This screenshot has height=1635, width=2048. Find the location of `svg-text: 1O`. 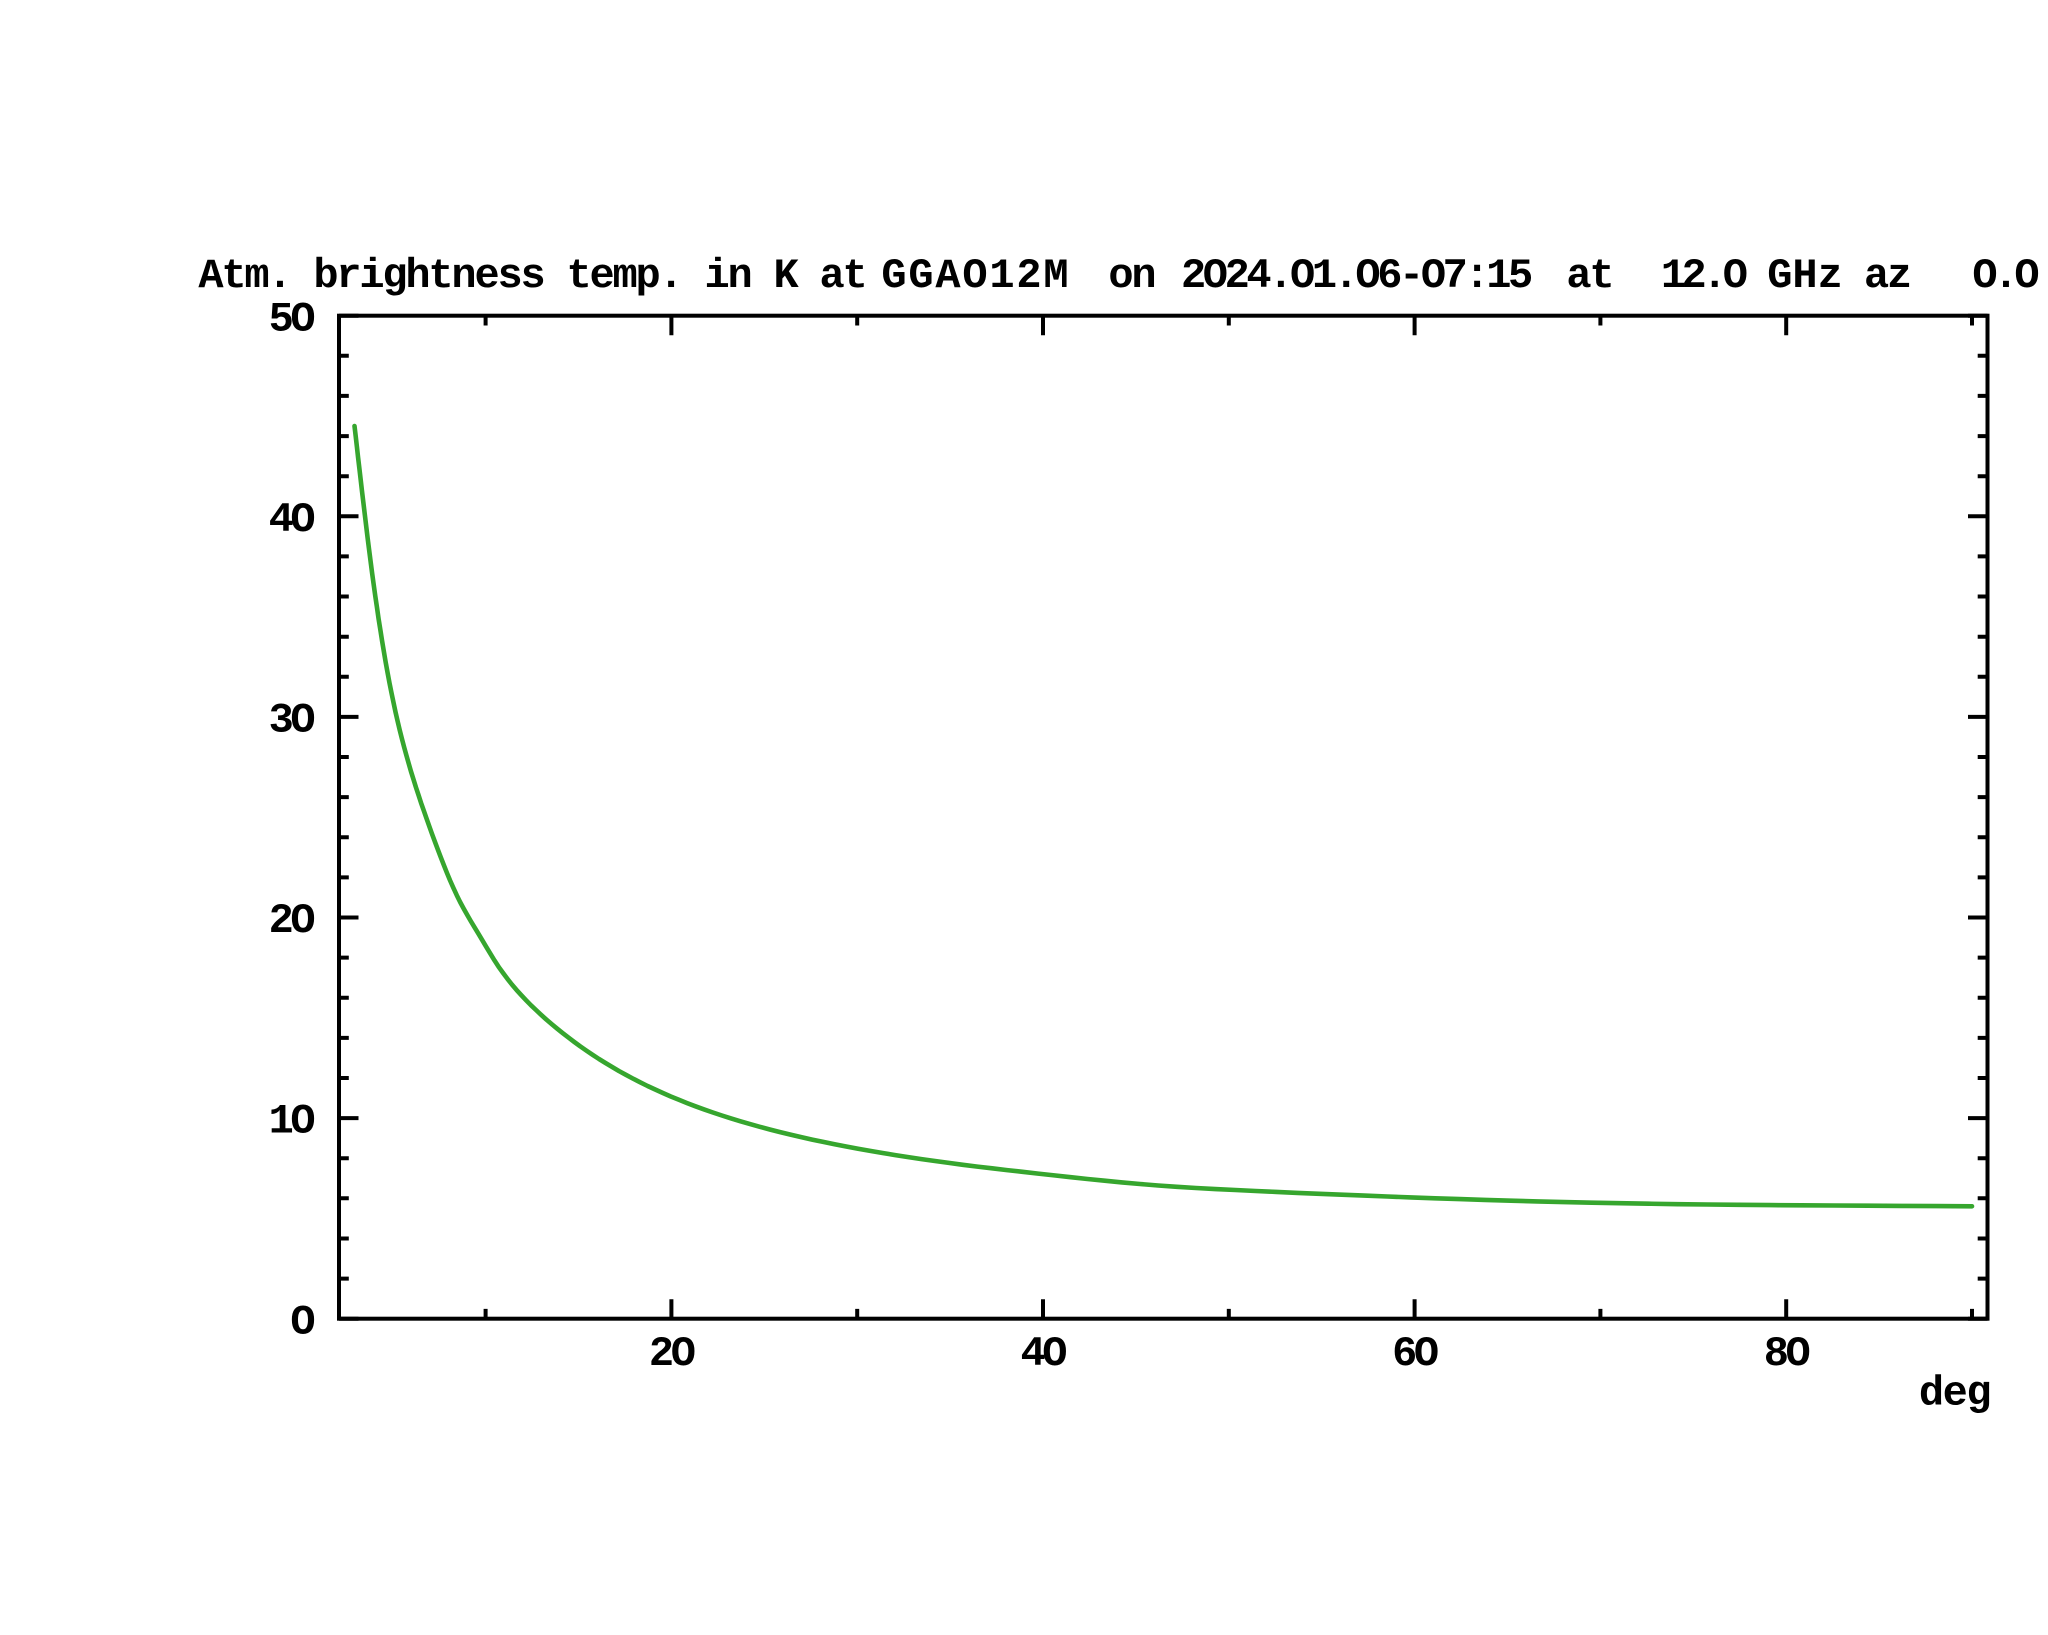

svg-text: 1O is located at coordinates (292, 1122).